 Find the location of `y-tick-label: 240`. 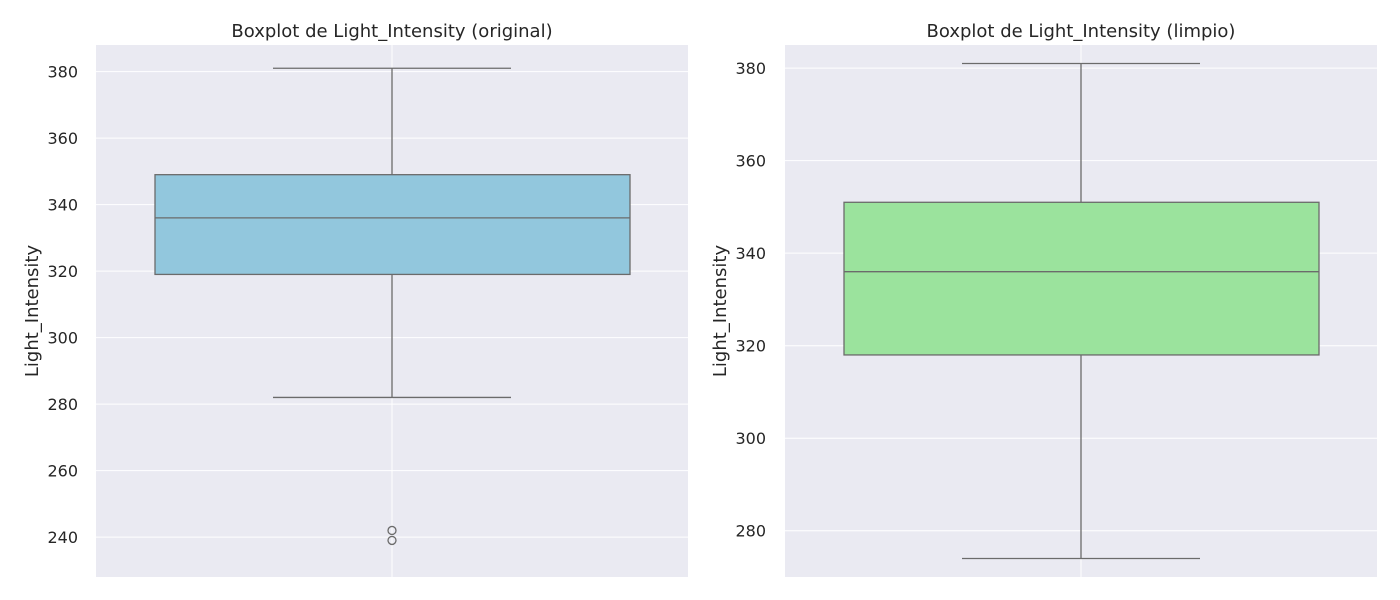

y-tick-label: 240 is located at coordinates (62, 537).